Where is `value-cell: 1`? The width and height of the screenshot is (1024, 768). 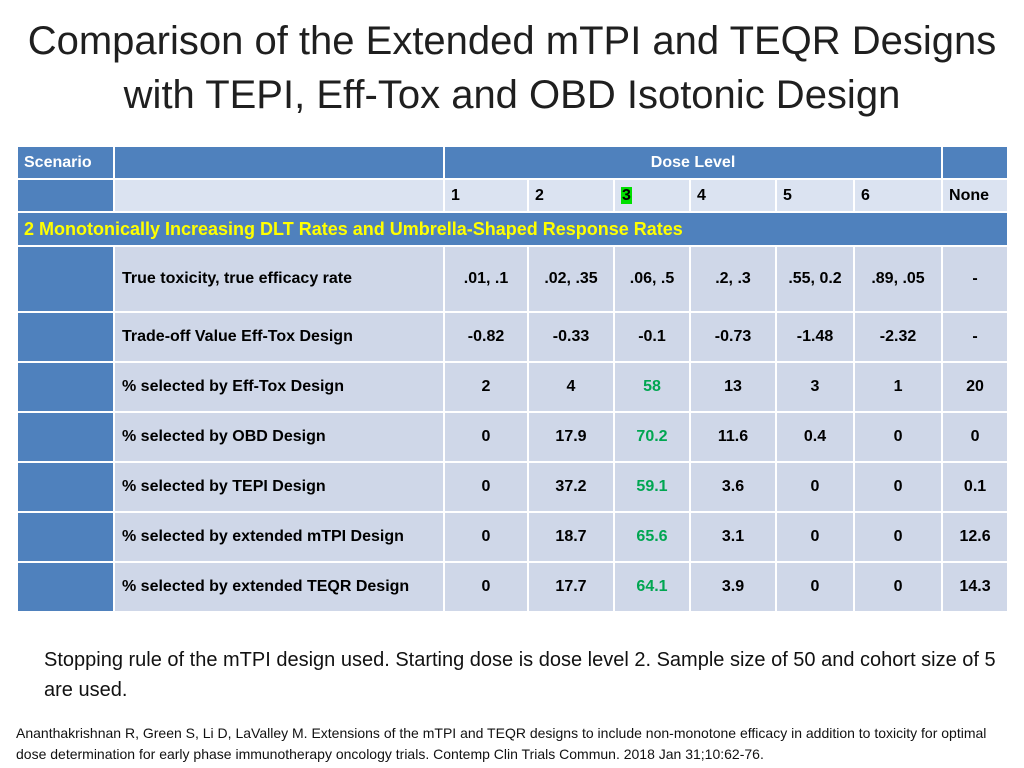
value-cell: 1 is located at coordinates (898, 387).